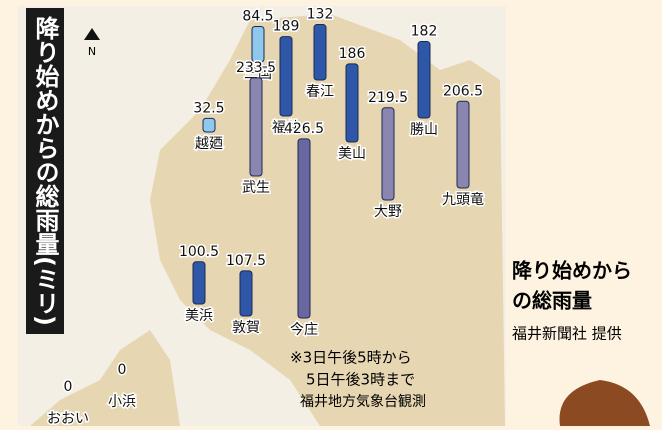 This screenshot has height=430, width=662. I want to click on station-name: 美山, so click(352, 154).